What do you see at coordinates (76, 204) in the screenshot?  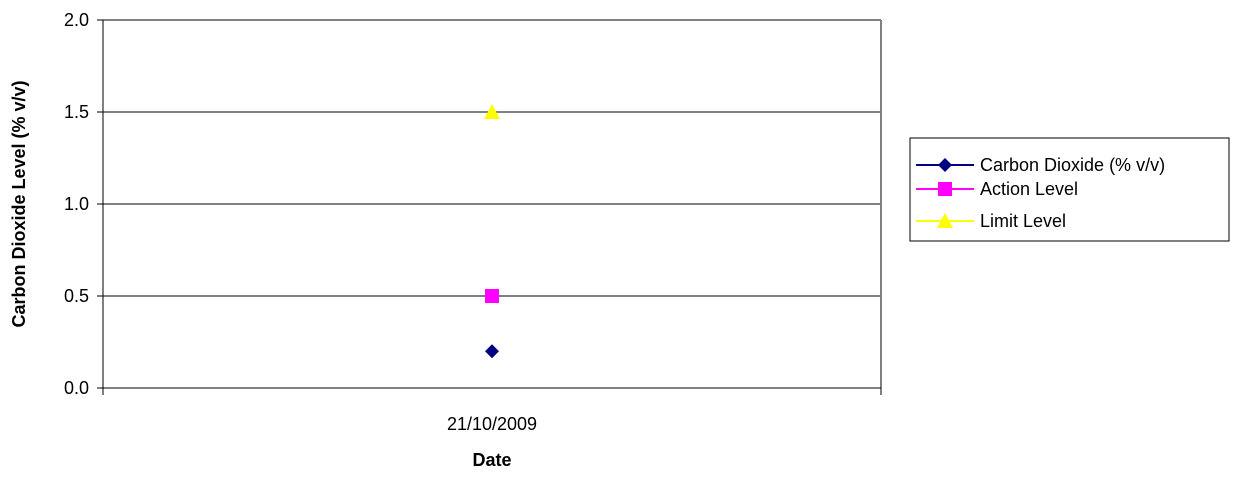 I see `y-tick-label: 1.0` at bounding box center [76, 204].